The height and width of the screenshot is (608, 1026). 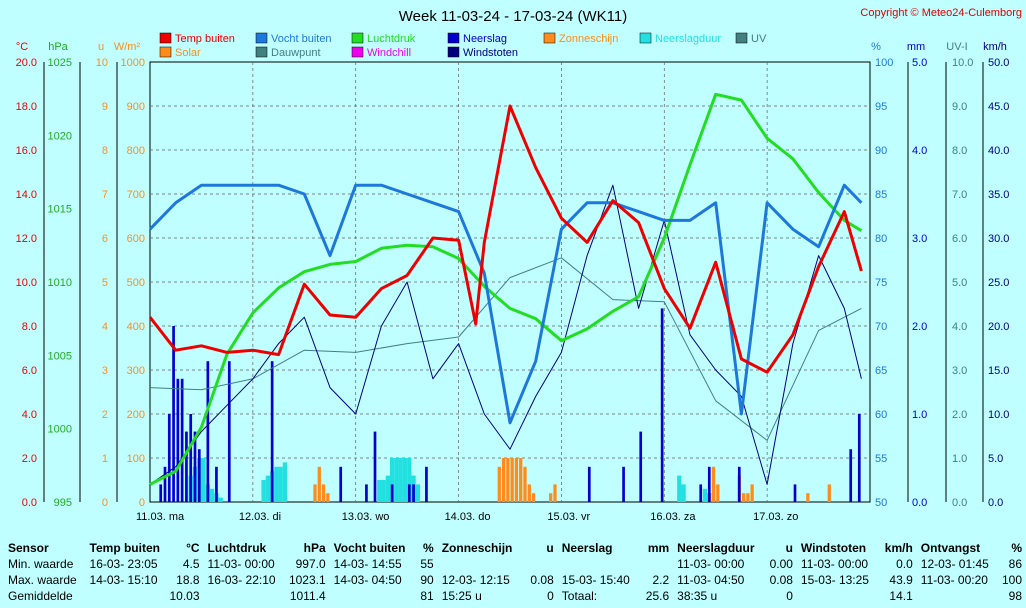 I want to click on axis-unit-label: hPa, so click(x=58, y=47).